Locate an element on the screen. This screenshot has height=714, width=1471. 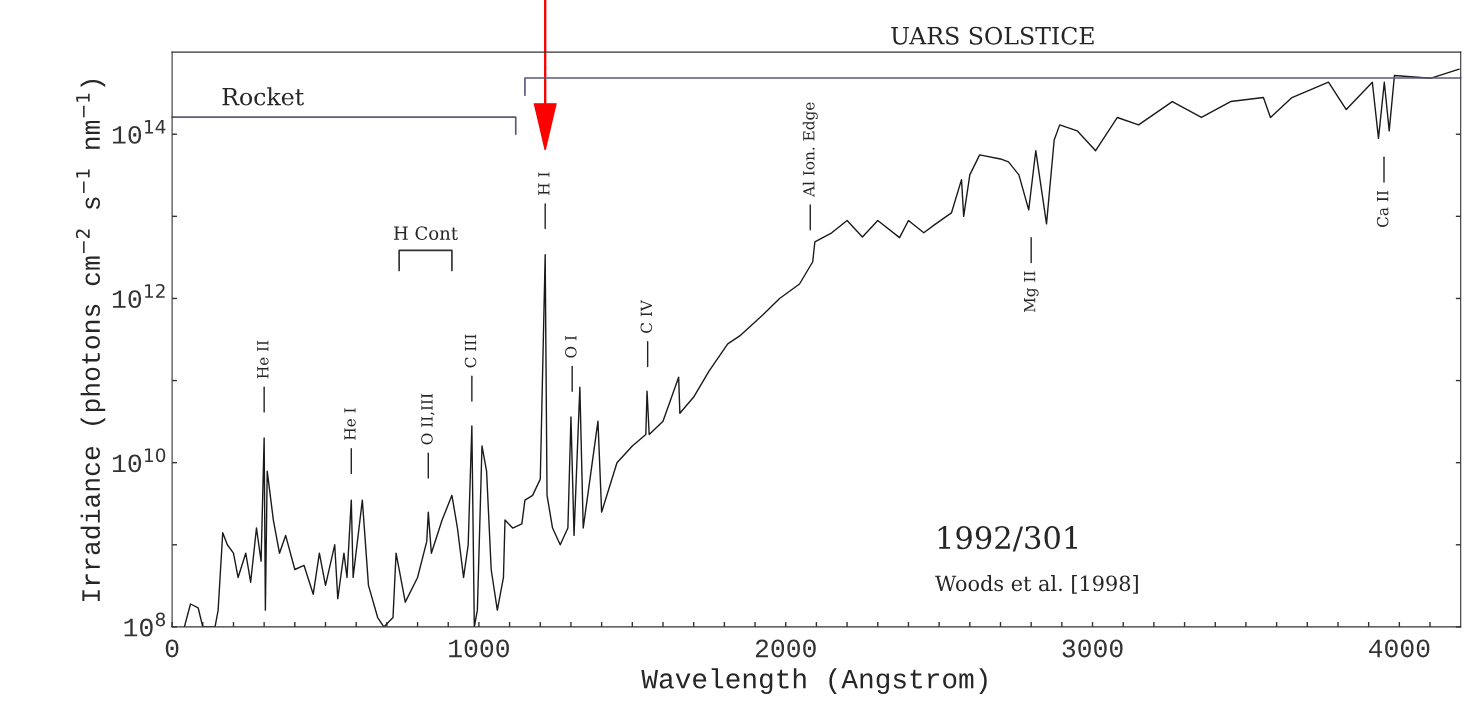
y-tick-label: 10$^{12}$ is located at coordinates (138, 296).